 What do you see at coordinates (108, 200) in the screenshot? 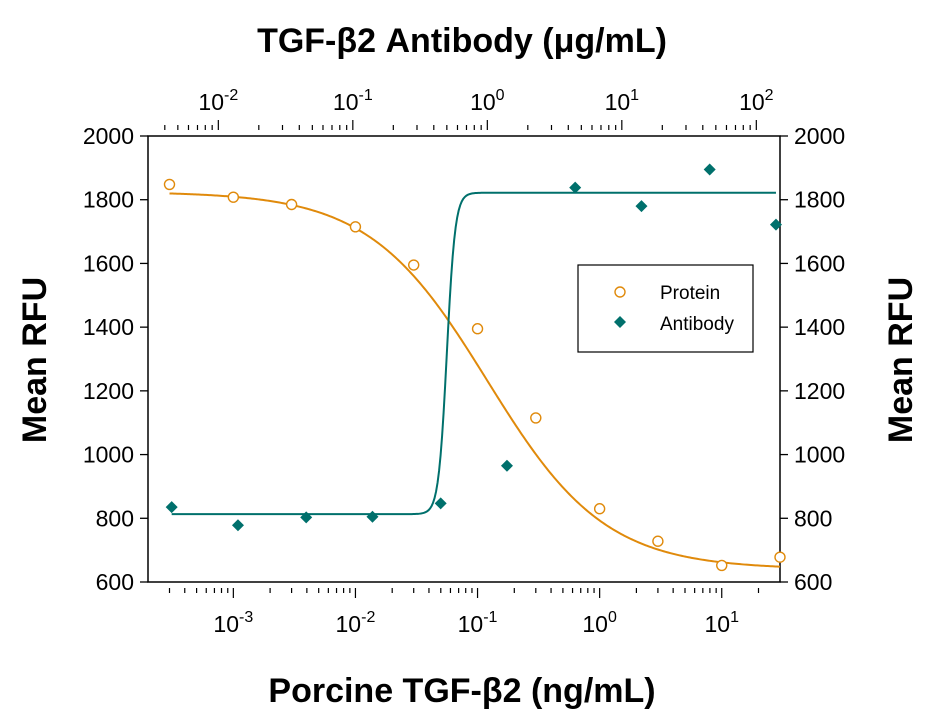
I see `y-tick-label-left: 1800` at bounding box center [108, 200].